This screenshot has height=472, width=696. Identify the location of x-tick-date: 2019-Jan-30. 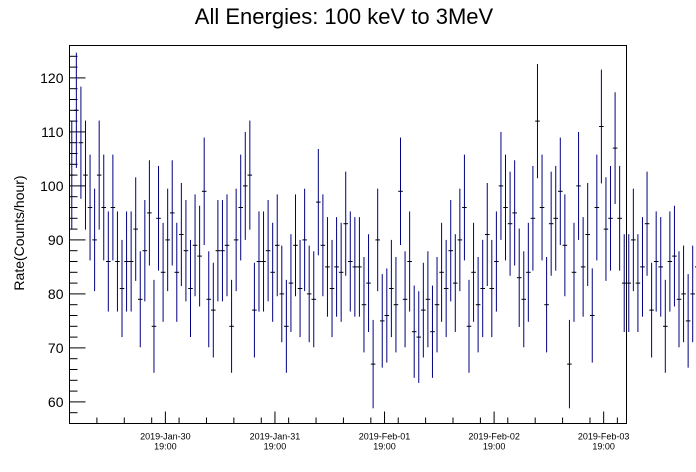
(165, 437).